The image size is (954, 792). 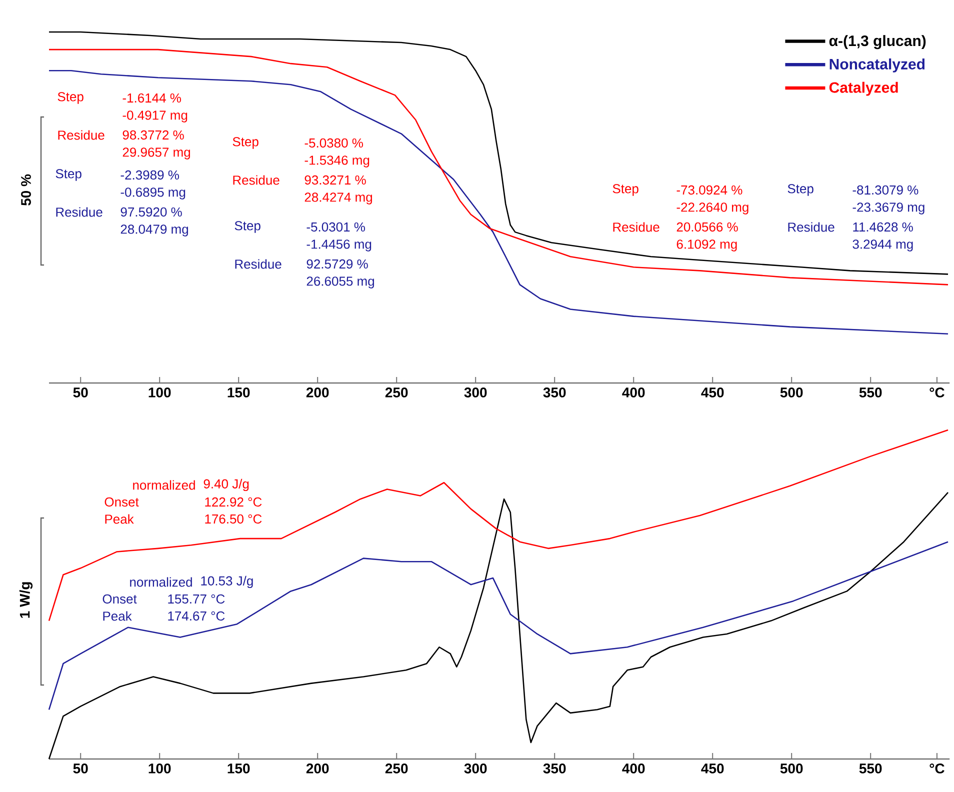 I want to click on annotation: -22.2640 mg, so click(x=712, y=208).